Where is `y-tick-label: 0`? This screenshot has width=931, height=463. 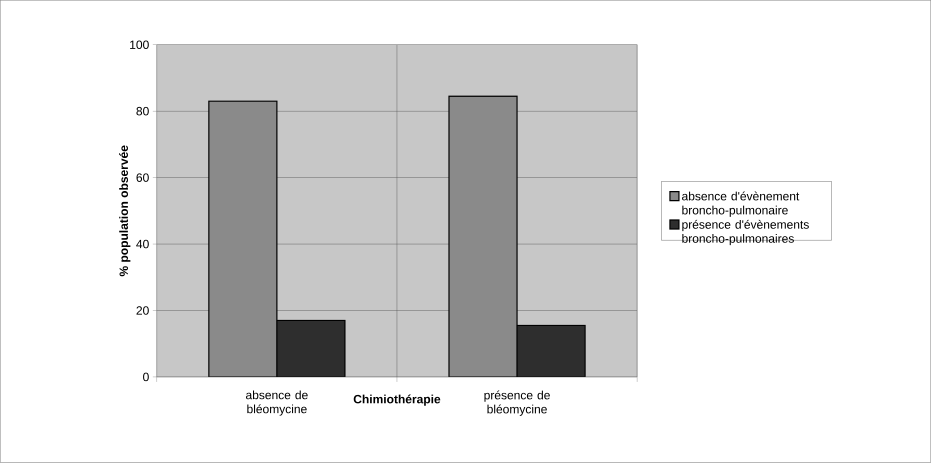 y-tick-label: 0 is located at coordinates (146, 377).